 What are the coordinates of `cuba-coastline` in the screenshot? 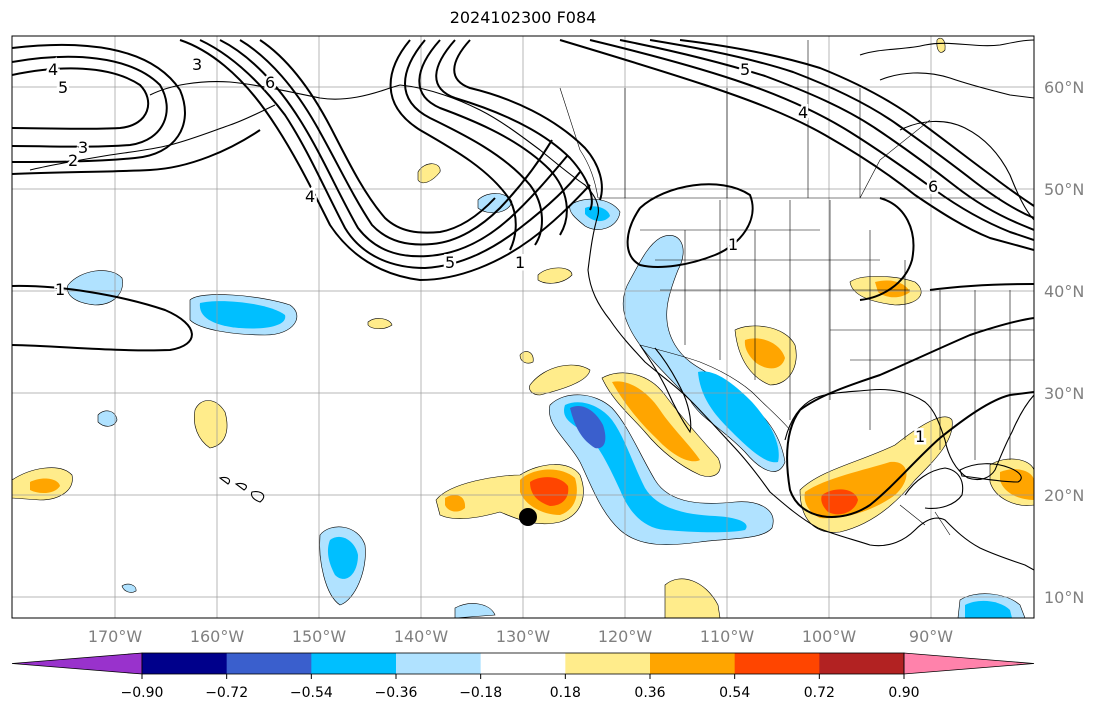 It's located at (990, 473).